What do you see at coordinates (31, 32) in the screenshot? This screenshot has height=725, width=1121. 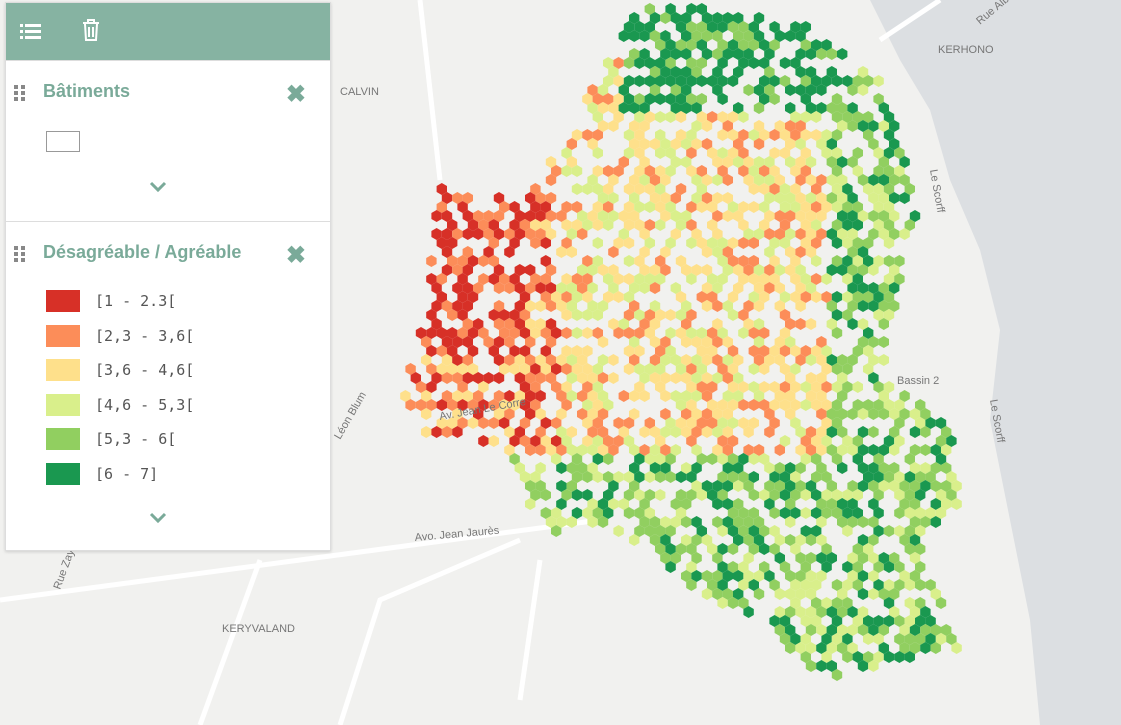 I see `list-button` at bounding box center [31, 32].